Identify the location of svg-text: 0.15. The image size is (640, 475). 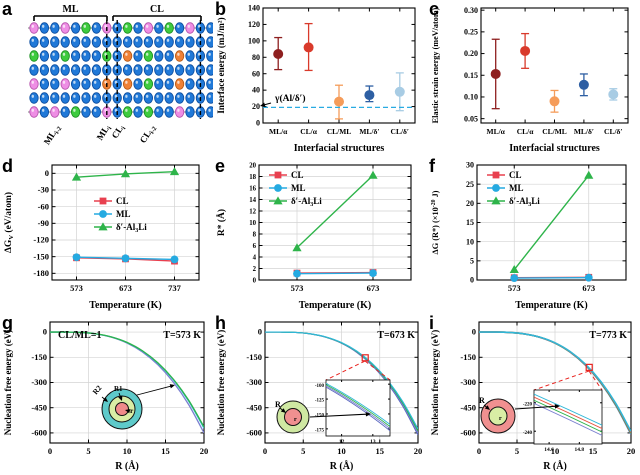
(471, 75).